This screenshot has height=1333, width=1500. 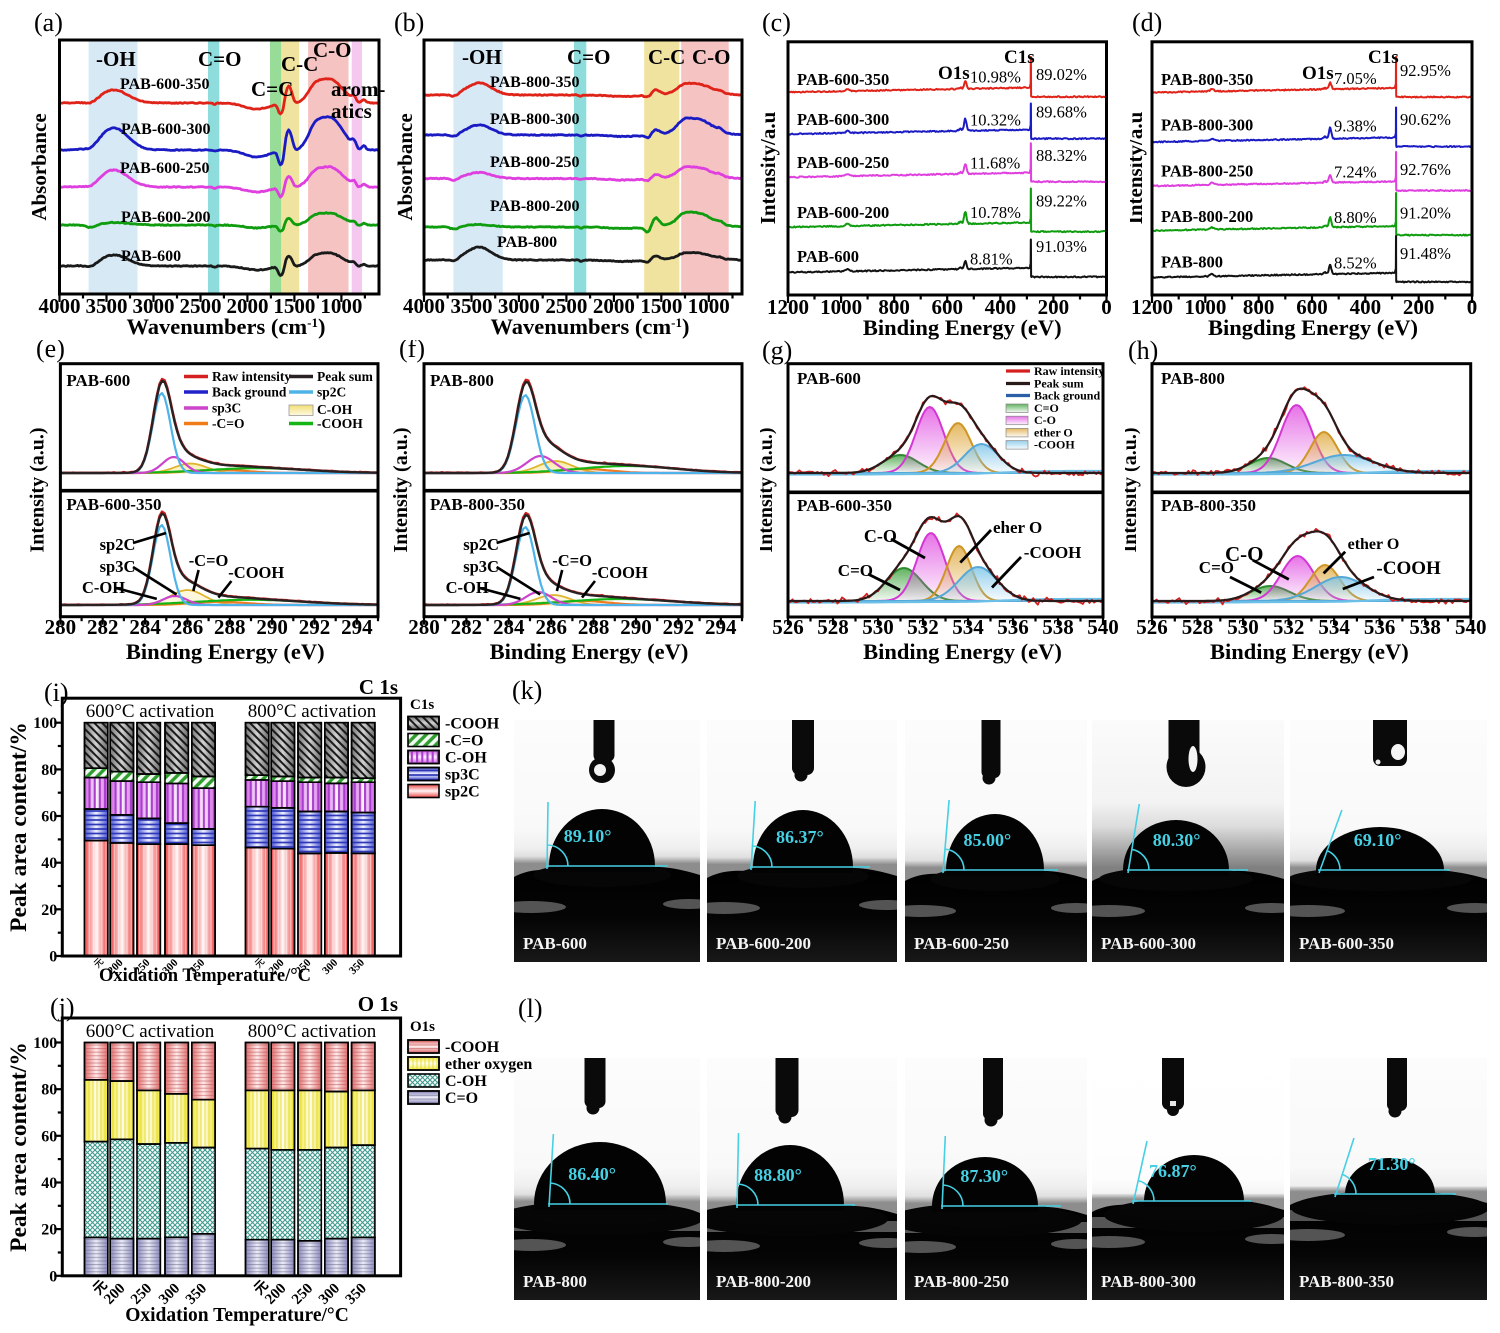 I want to click on svg-text: Bingding Energy (eV), so click(x=1313, y=327).